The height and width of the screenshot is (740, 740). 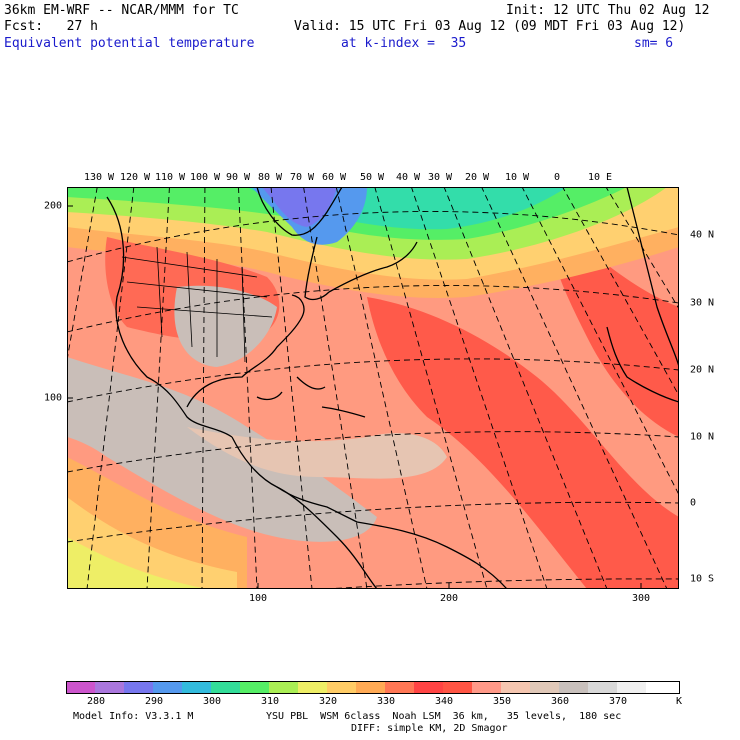 I want to click on field-greenland-purple, so click(x=299, y=207).